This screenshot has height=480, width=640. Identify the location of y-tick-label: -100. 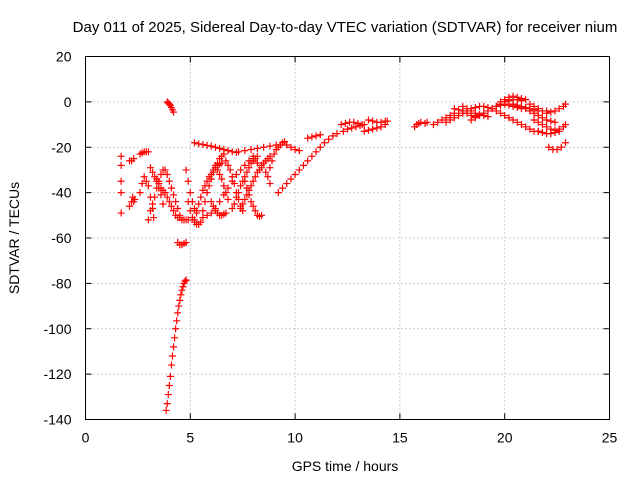
(57, 329).